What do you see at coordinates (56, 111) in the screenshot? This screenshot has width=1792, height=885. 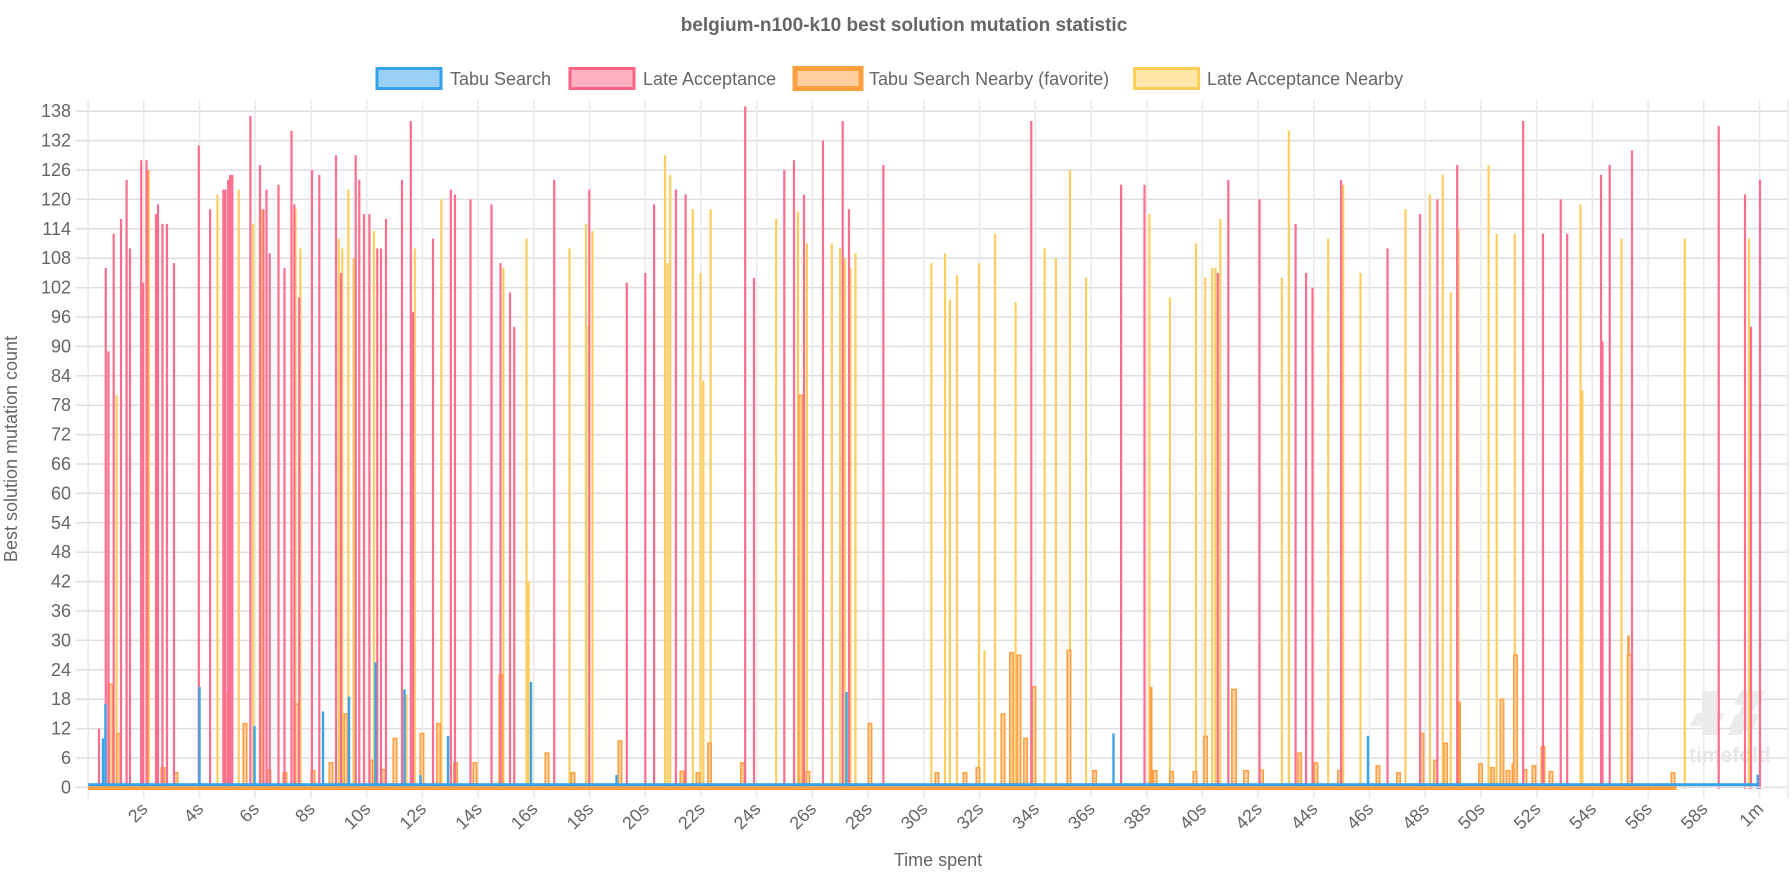 I see `svg-text: 138` at bounding box center [56, 111].